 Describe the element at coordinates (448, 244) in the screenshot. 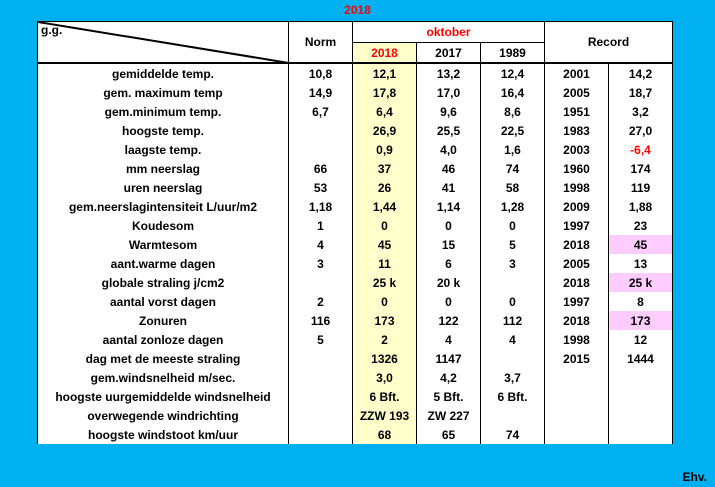

I see `value-2017: 15` at that location.